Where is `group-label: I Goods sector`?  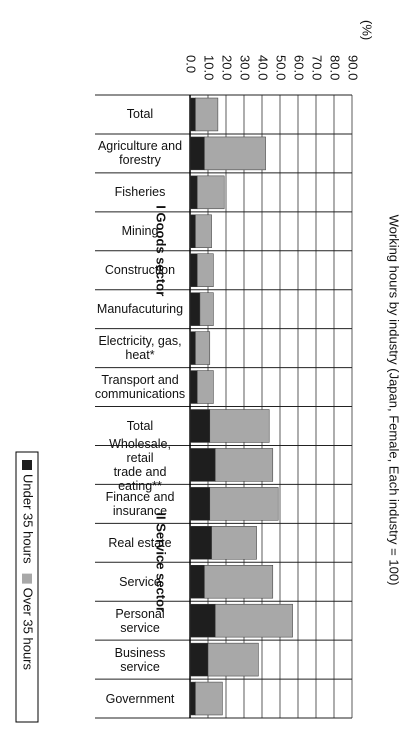 group-label: I Goods sector is located at coordinates (161, 250).